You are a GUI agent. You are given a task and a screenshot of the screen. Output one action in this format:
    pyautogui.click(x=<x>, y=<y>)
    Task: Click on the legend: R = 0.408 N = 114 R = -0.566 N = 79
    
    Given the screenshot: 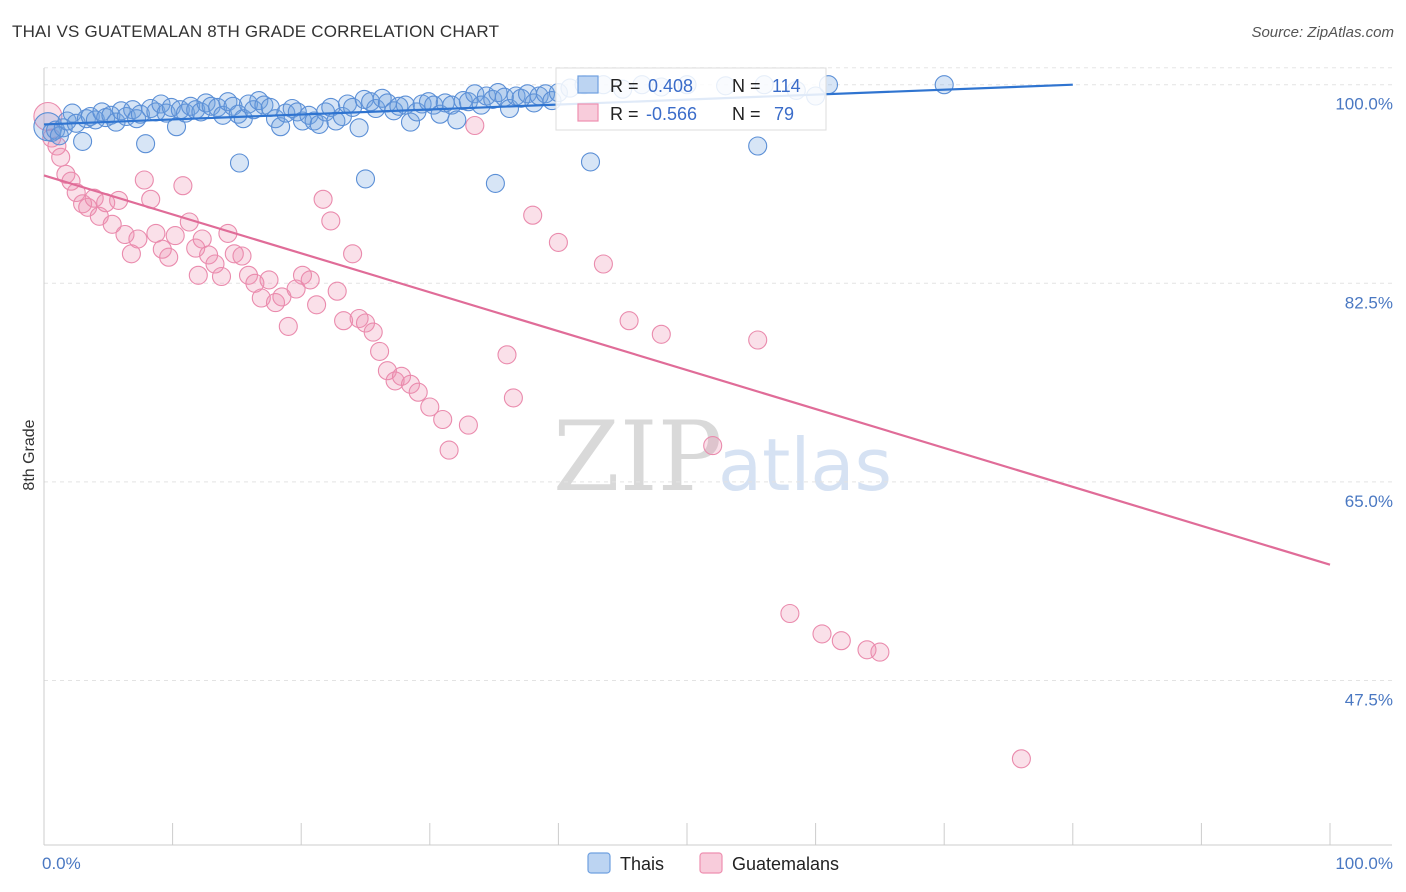 What is the action you would take?
    pyautogui.click(x=691, y=99)
    